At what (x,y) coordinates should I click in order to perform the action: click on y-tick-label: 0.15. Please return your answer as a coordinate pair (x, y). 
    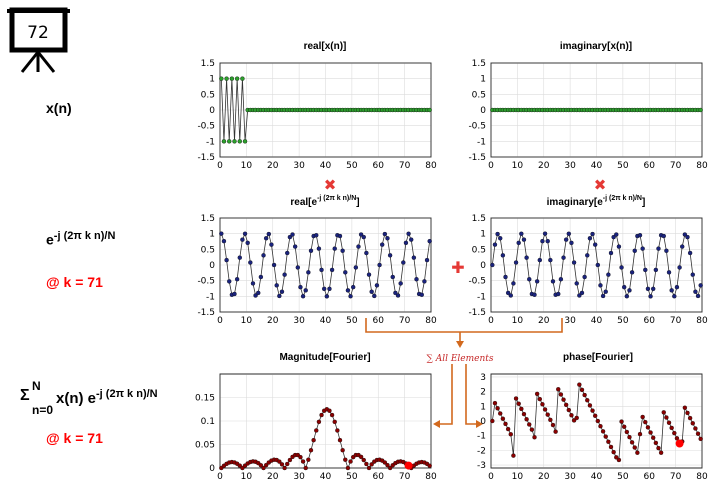
    Looking at the image, I should click on (205, 399).